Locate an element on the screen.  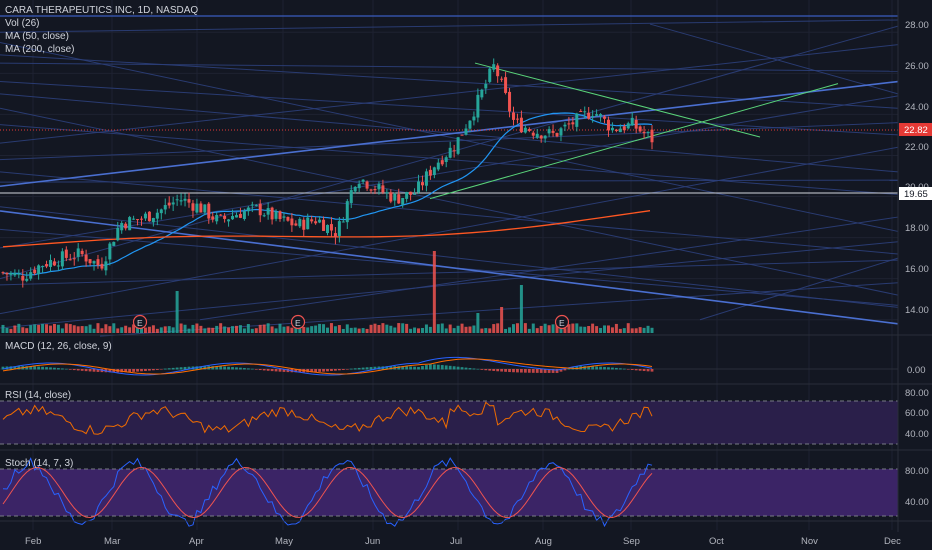
stoch-legend: Stoch (14, 7, 3) is located at coordinates (39, 463).